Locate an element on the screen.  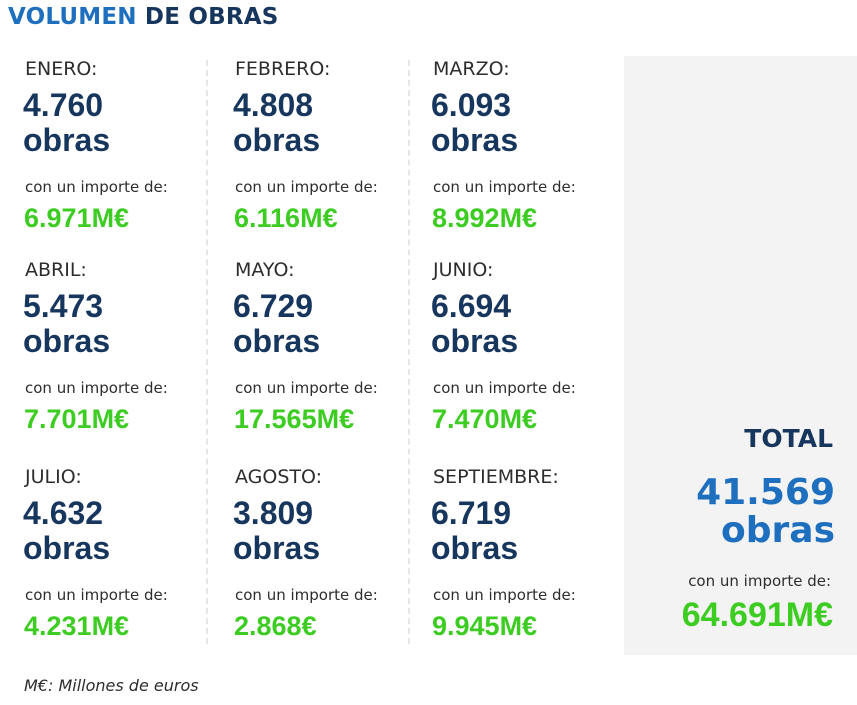
total-count-value: 41.569 is located at coordinates (765, 492).